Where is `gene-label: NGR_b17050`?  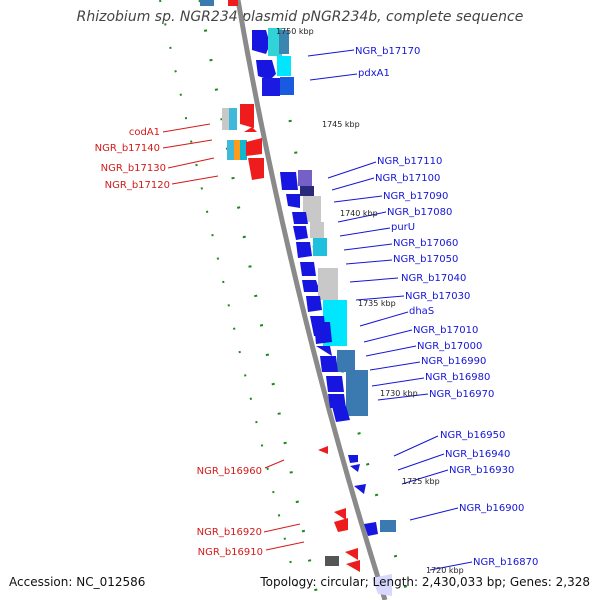
gene-label: NGR_b17050 is located at coordinates (425, 259).